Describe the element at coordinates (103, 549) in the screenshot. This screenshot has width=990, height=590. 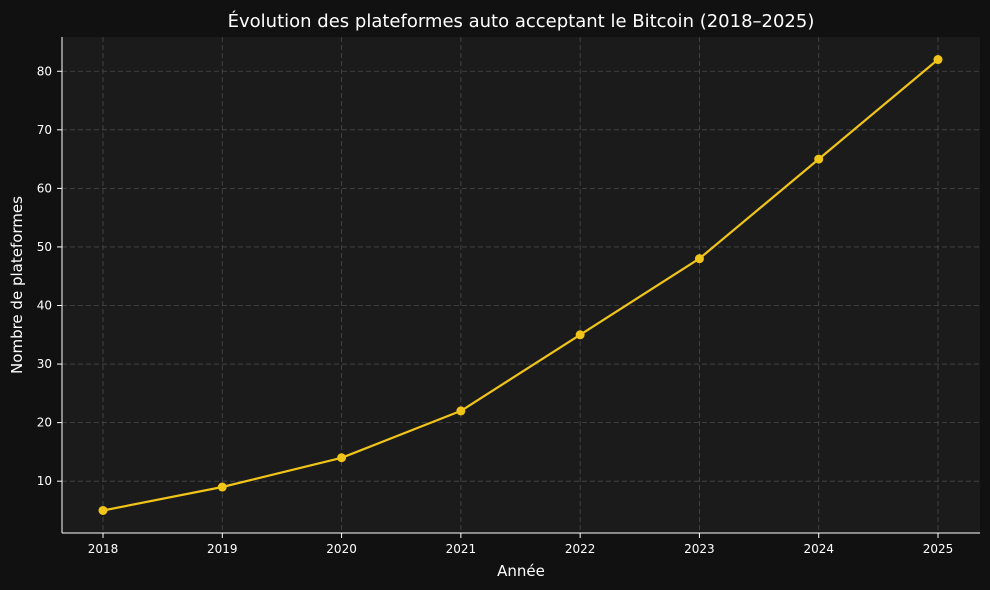
I see `x-tick-label: 2018` at that location.